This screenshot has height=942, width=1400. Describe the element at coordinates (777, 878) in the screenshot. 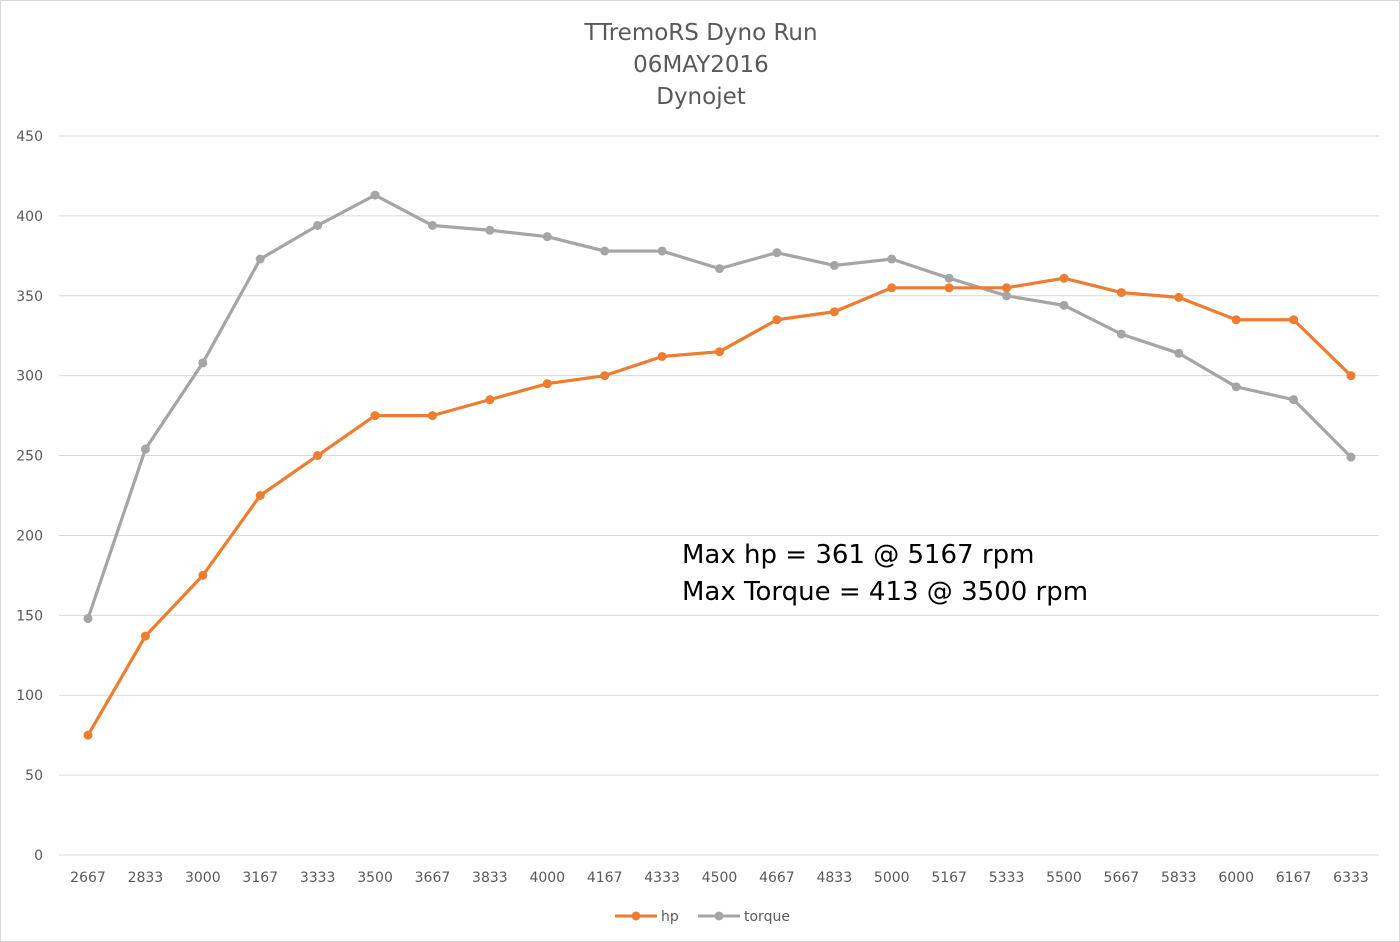

I see `x-tick-label: 4667` at that location.